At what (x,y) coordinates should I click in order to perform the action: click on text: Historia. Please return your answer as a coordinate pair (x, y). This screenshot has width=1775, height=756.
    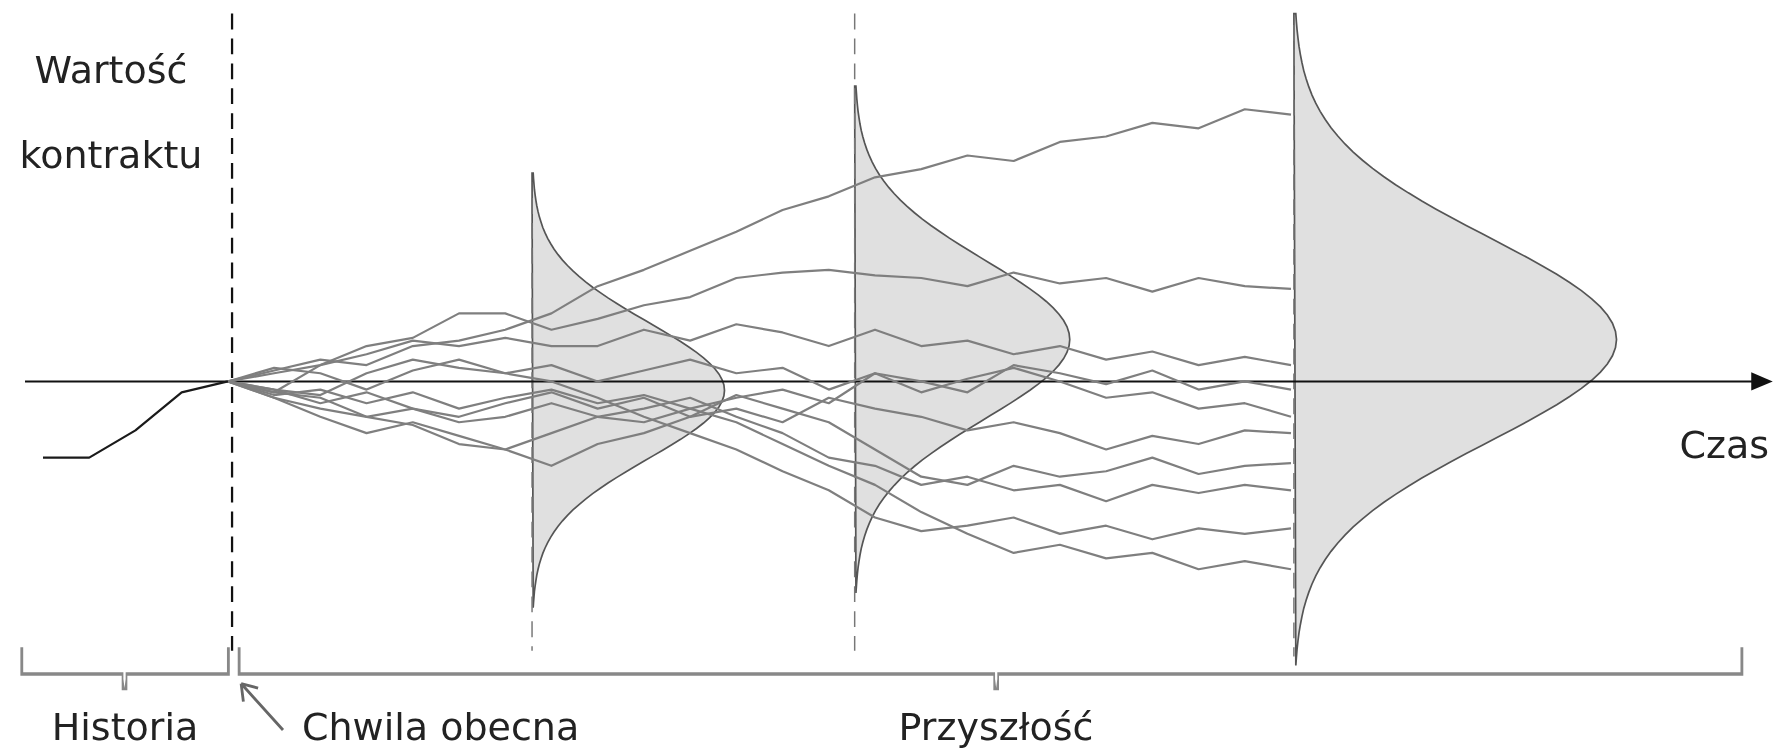
    Looking at the image, I should click on (125, 727).